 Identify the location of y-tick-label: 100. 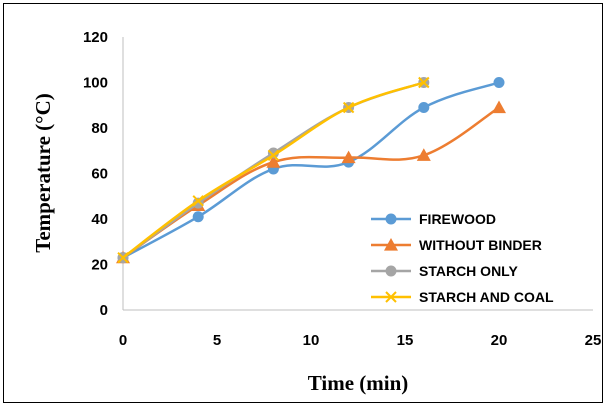
(95, 83).